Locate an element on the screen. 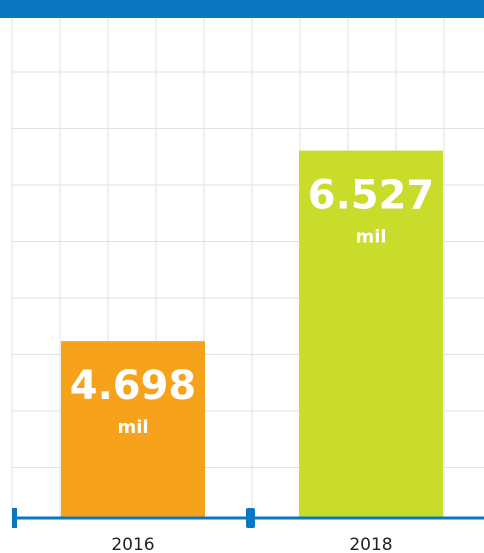 Image resolution: width=484 pixels, height=553 pixels. value-label: 6.527 is located at coordinates (371, 196).